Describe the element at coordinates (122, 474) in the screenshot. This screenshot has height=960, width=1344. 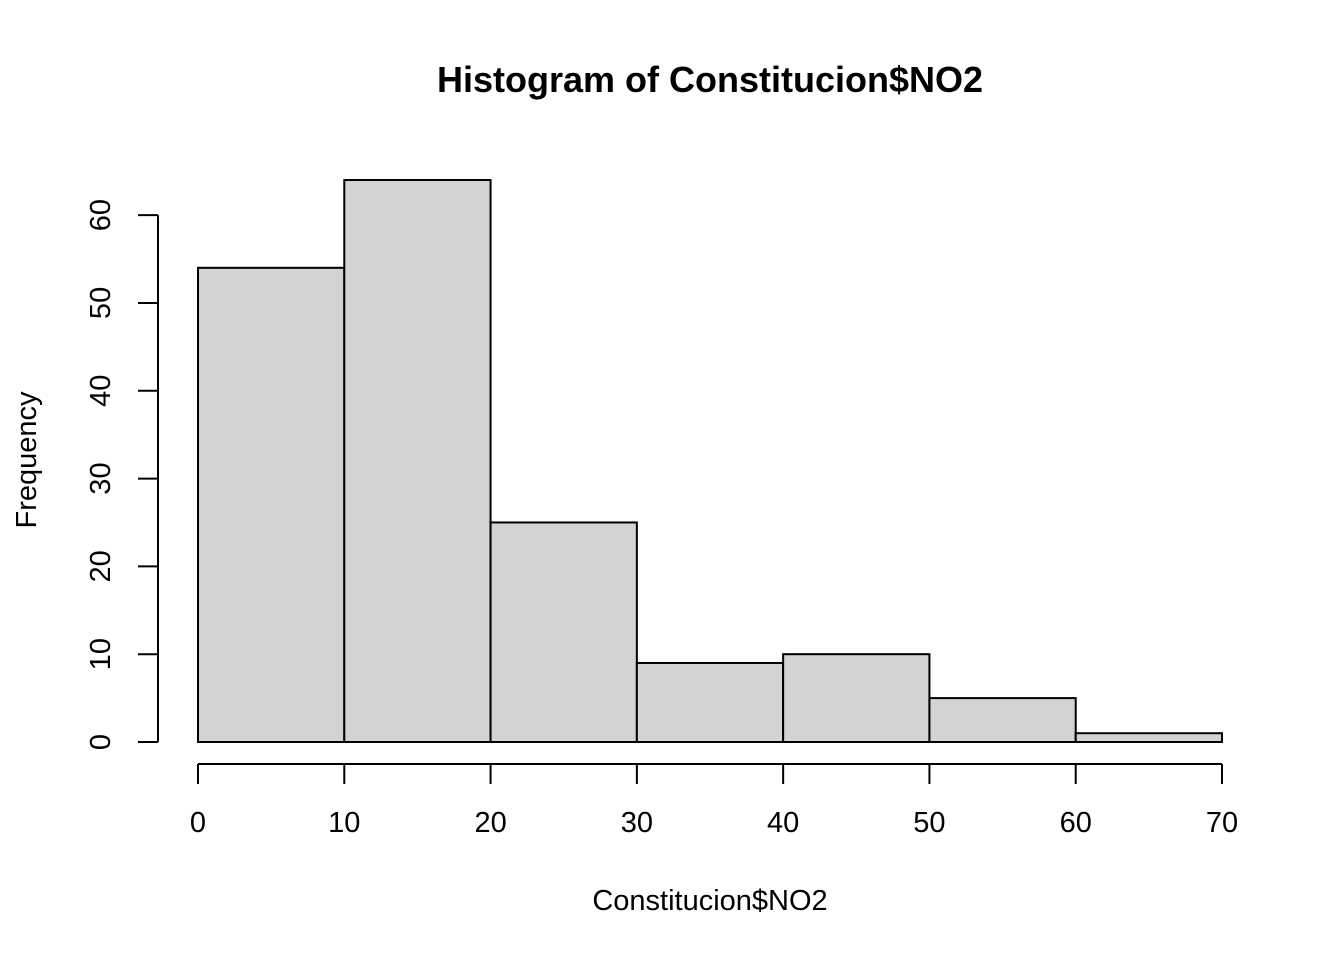
I see `y-axis: 0 10 20 30 40 50 60` at that location.